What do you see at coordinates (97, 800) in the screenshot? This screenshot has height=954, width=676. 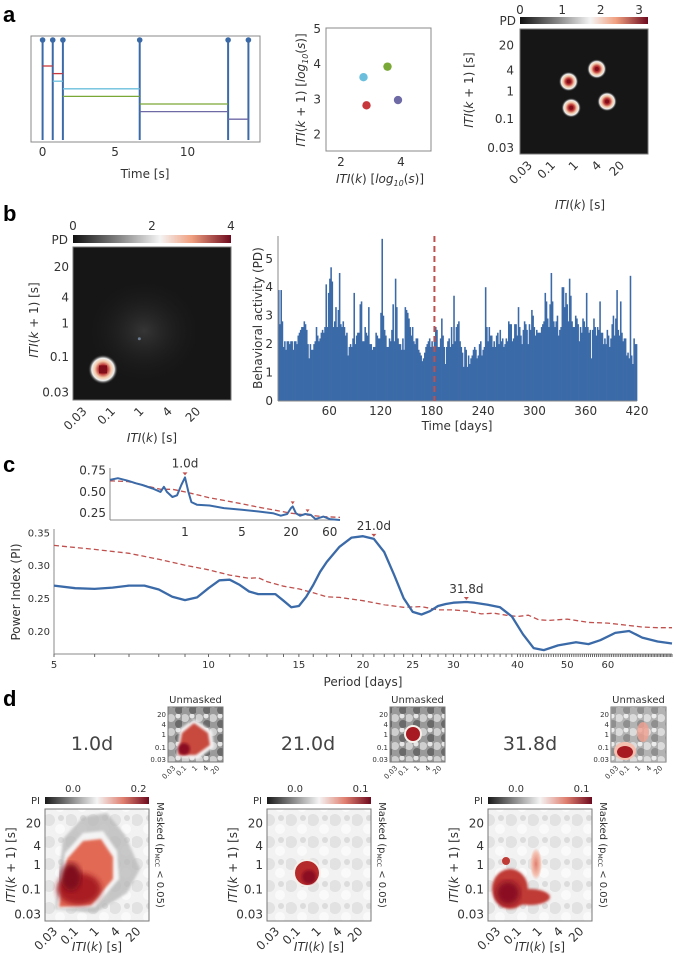 I see `colorbar` at bounding box center [97, 800].